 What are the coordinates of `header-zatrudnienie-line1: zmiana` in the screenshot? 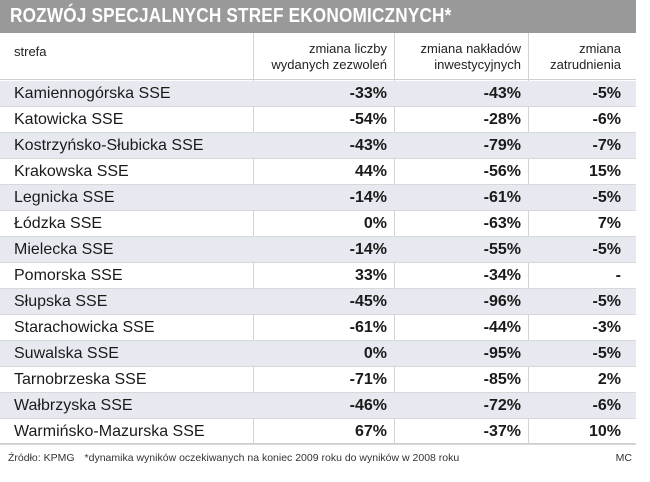 It's located at (600, 48).